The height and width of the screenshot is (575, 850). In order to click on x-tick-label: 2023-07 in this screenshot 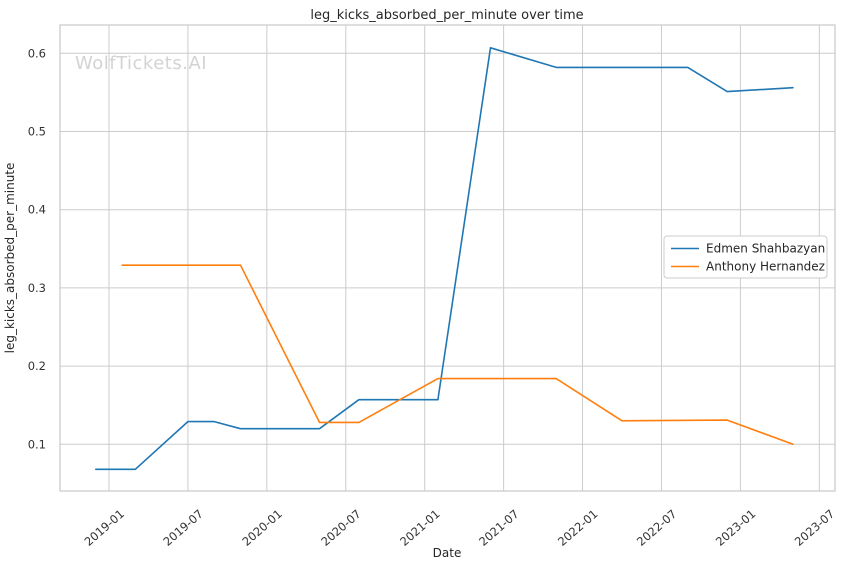, I will do `click(814, 528)`.